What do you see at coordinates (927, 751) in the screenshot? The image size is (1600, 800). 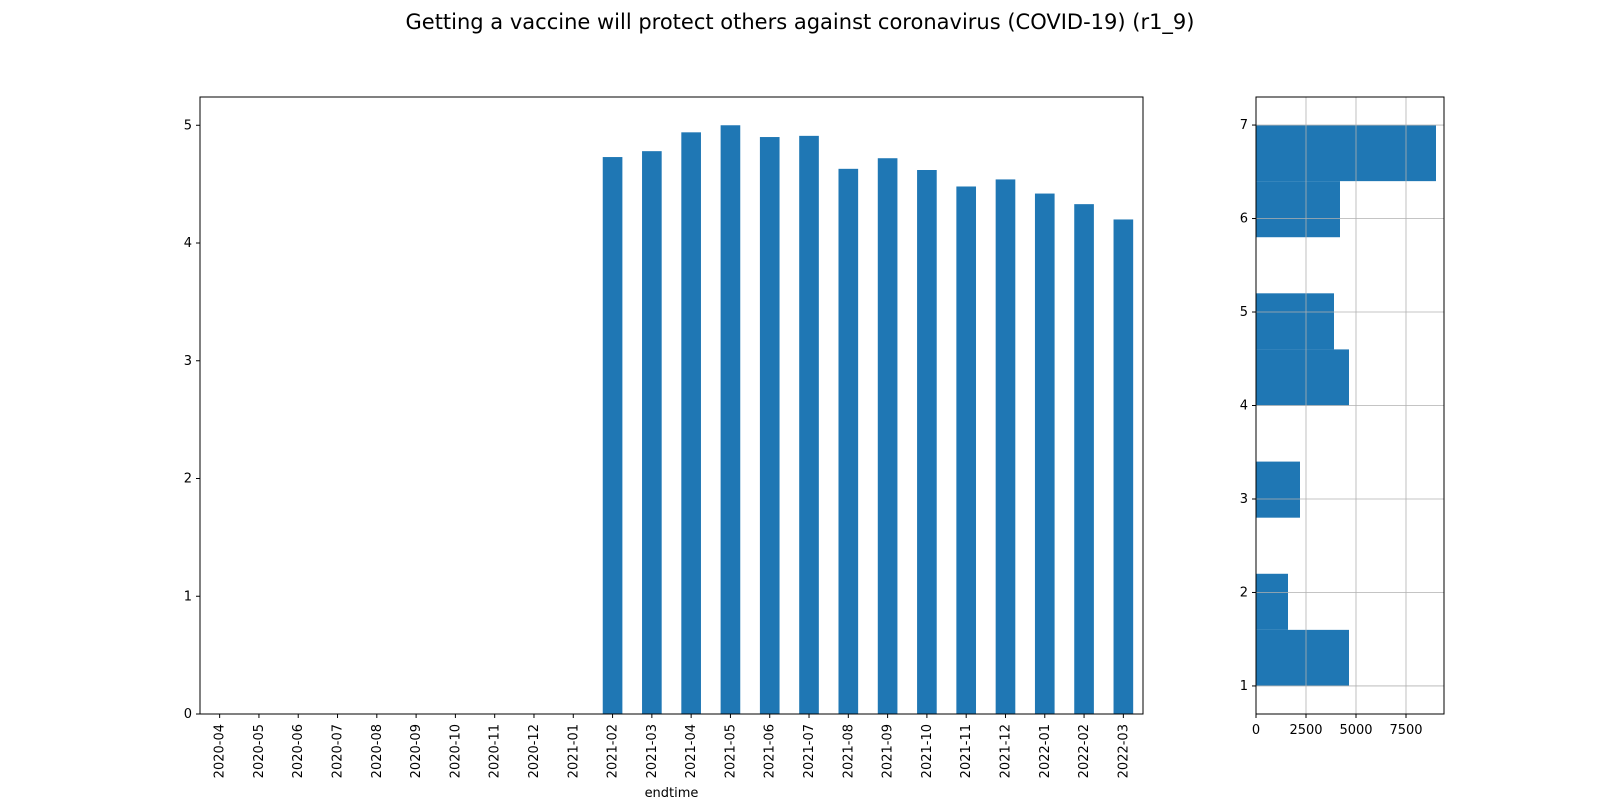 I see `x-tick-label: 2021-10` at bounding box center [927, 751].